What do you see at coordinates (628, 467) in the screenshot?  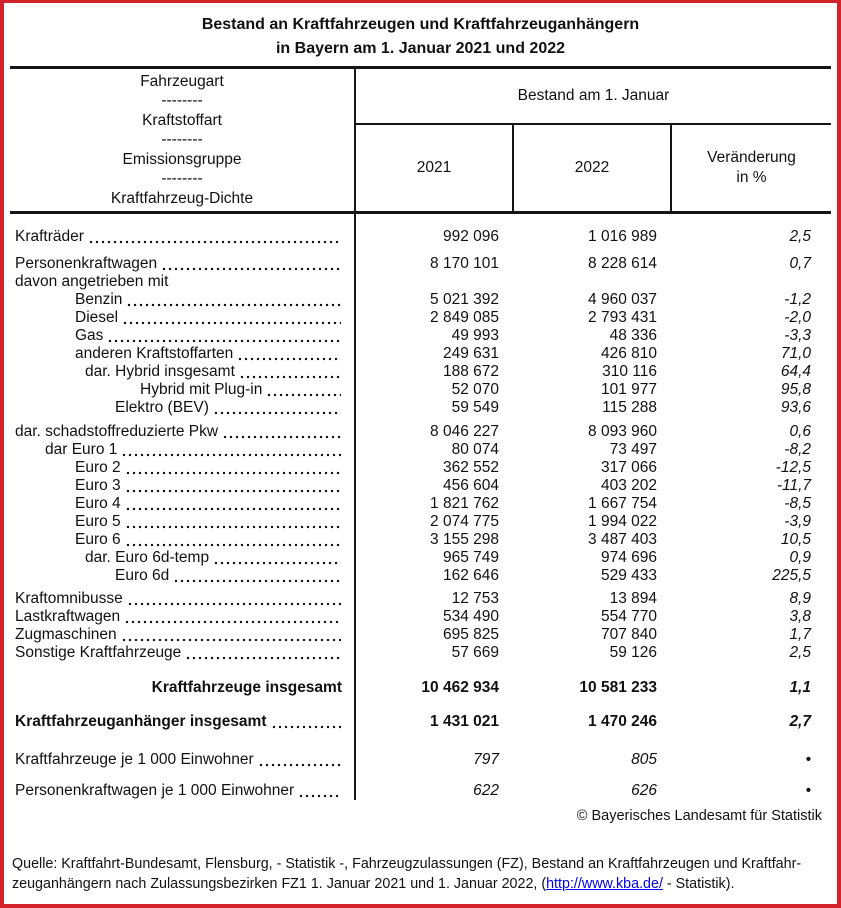 I see `value-2022: 317 066` at bounding box center [628, 467].